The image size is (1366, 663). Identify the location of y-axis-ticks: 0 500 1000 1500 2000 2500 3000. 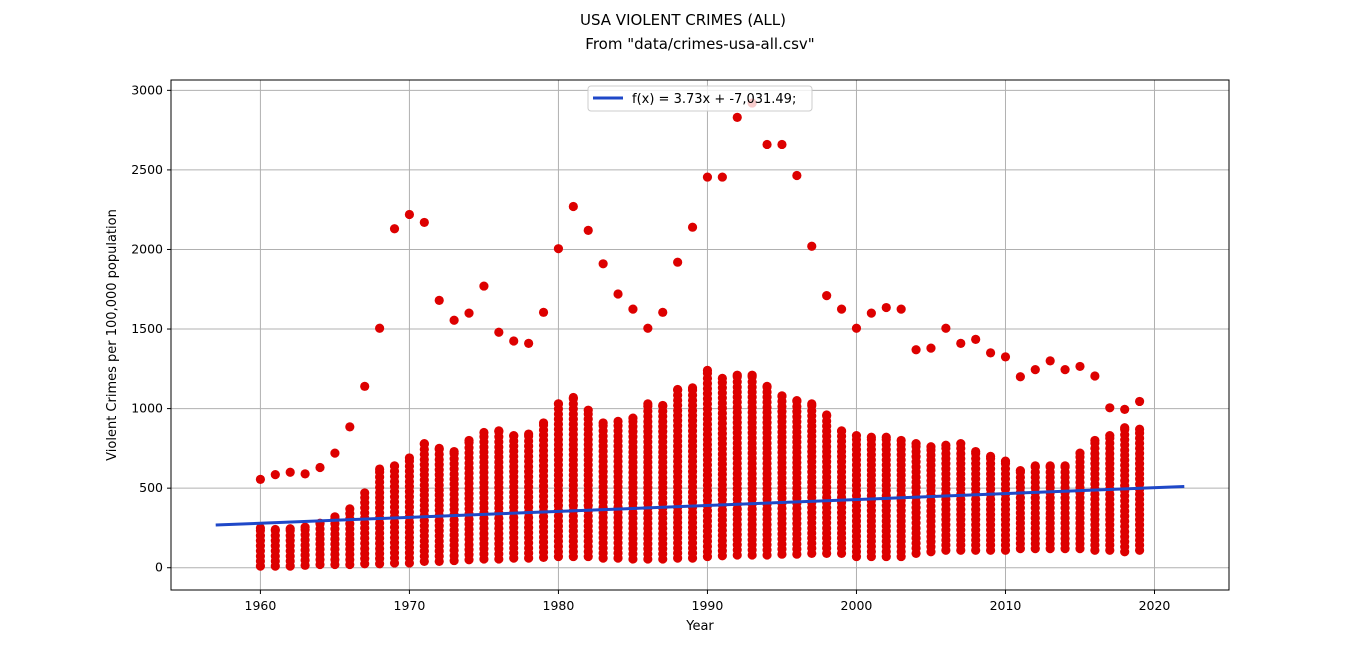
(151, 328).